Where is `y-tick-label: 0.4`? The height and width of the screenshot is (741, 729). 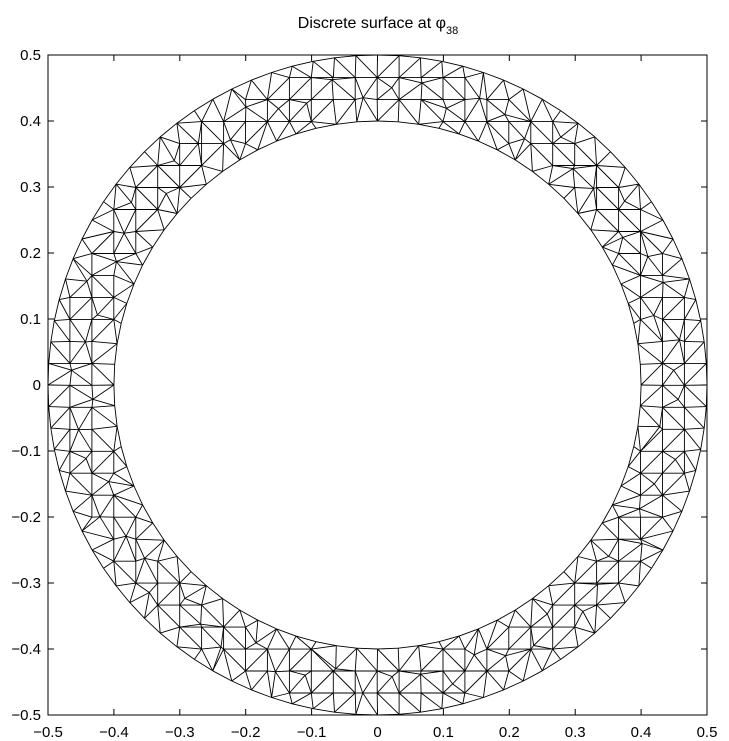 y-tick-label: 0.4 is located at coordinates (30, 121).